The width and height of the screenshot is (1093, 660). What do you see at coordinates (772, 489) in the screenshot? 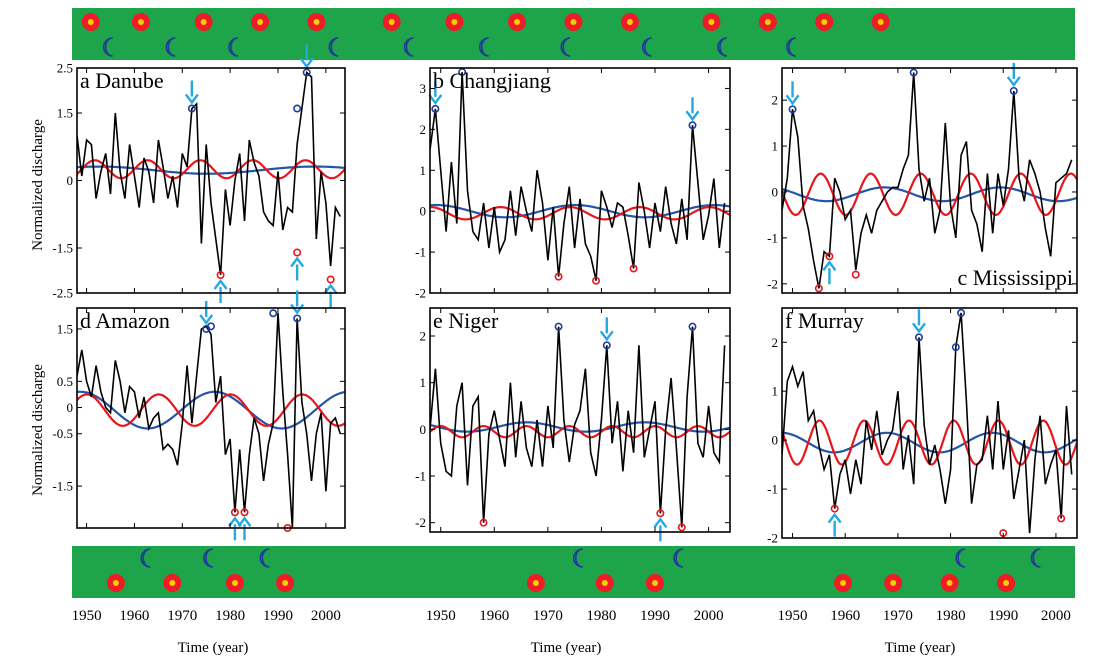
I see `y-tick-label: -1` at bounding box center [772, 489].